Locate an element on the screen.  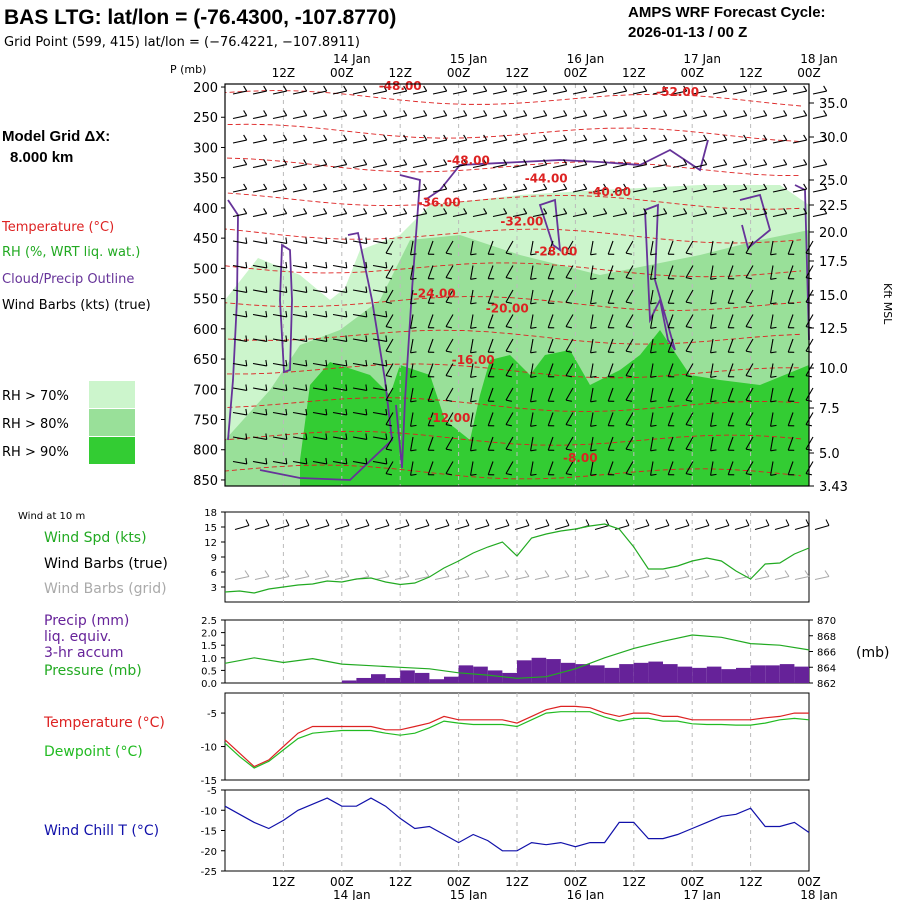
model-grid-label: Model Grid ΔX: is located at coordinates (56, 136).